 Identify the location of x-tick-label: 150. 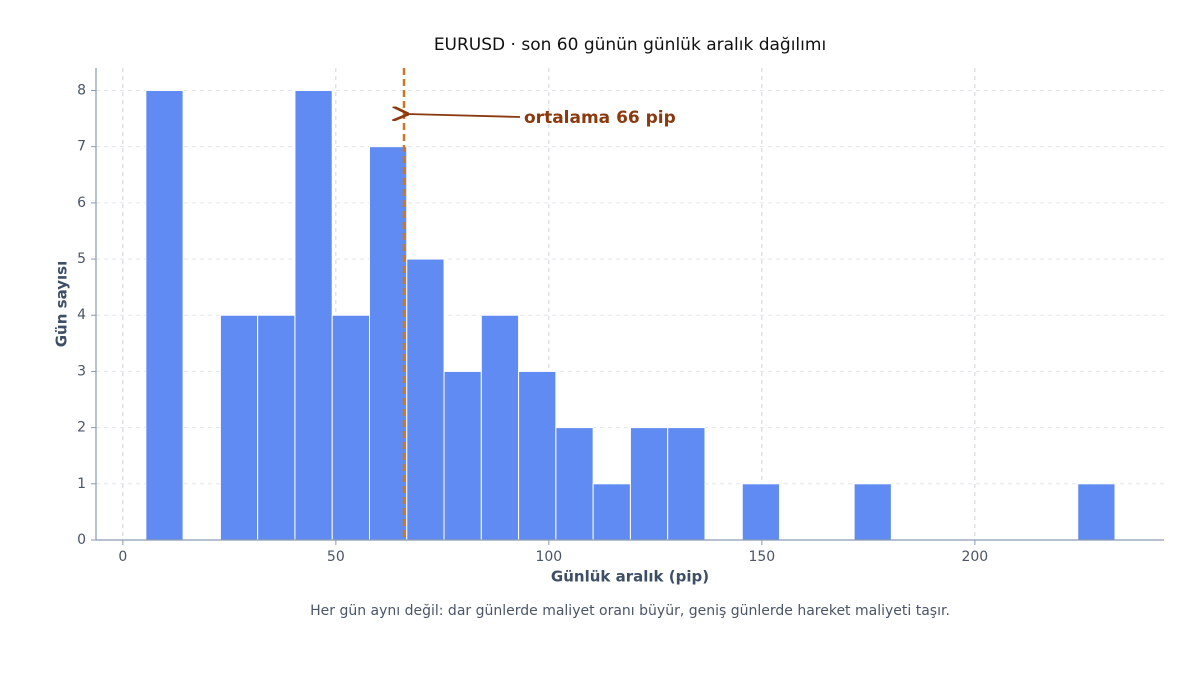
(761, 557).